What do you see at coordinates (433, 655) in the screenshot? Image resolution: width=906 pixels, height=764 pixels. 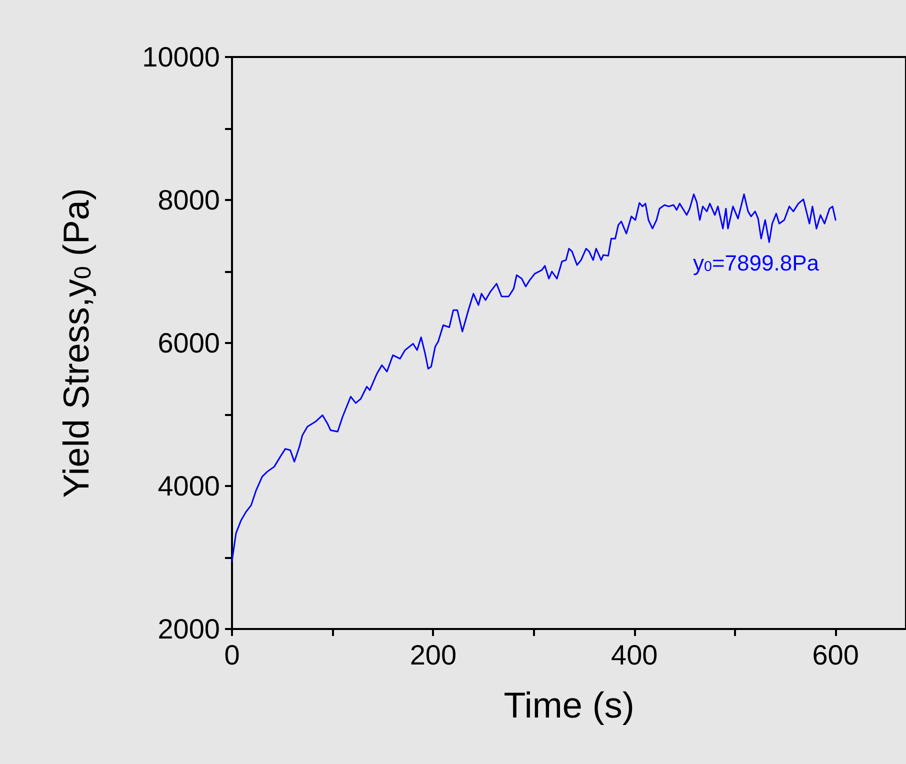 I see `x-tick-label: 200` at bounding box center [433, 655].